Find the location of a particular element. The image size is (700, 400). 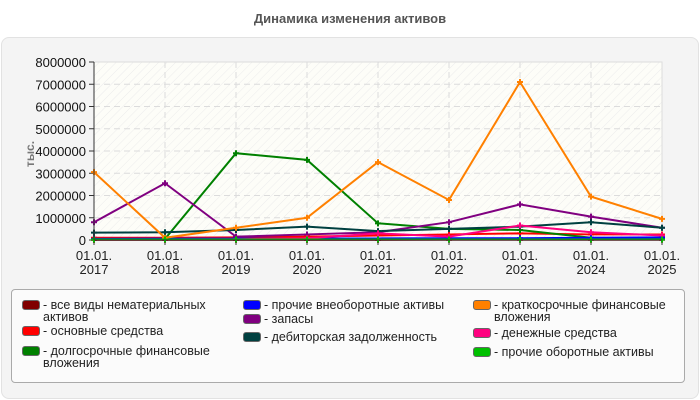

y-tick-label: 1000000 is located at coordinates (60, 218).